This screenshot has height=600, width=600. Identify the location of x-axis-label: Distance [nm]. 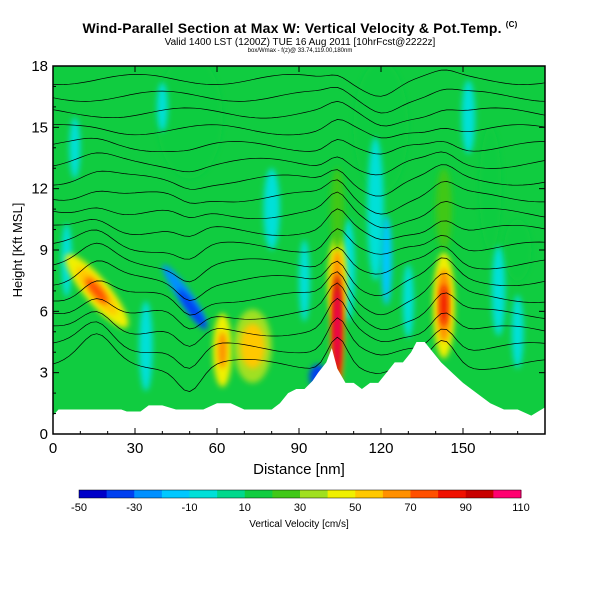
(299, 469).